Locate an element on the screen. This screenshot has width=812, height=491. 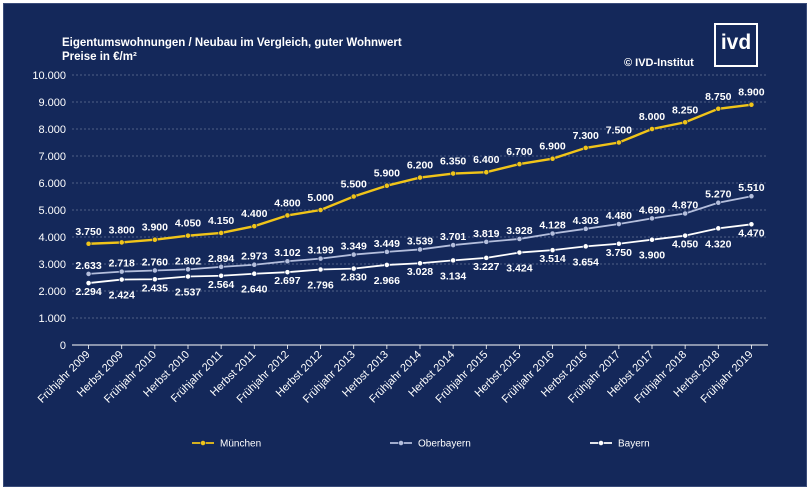
data-label: 3.819 is located at coordinates (486, 234).